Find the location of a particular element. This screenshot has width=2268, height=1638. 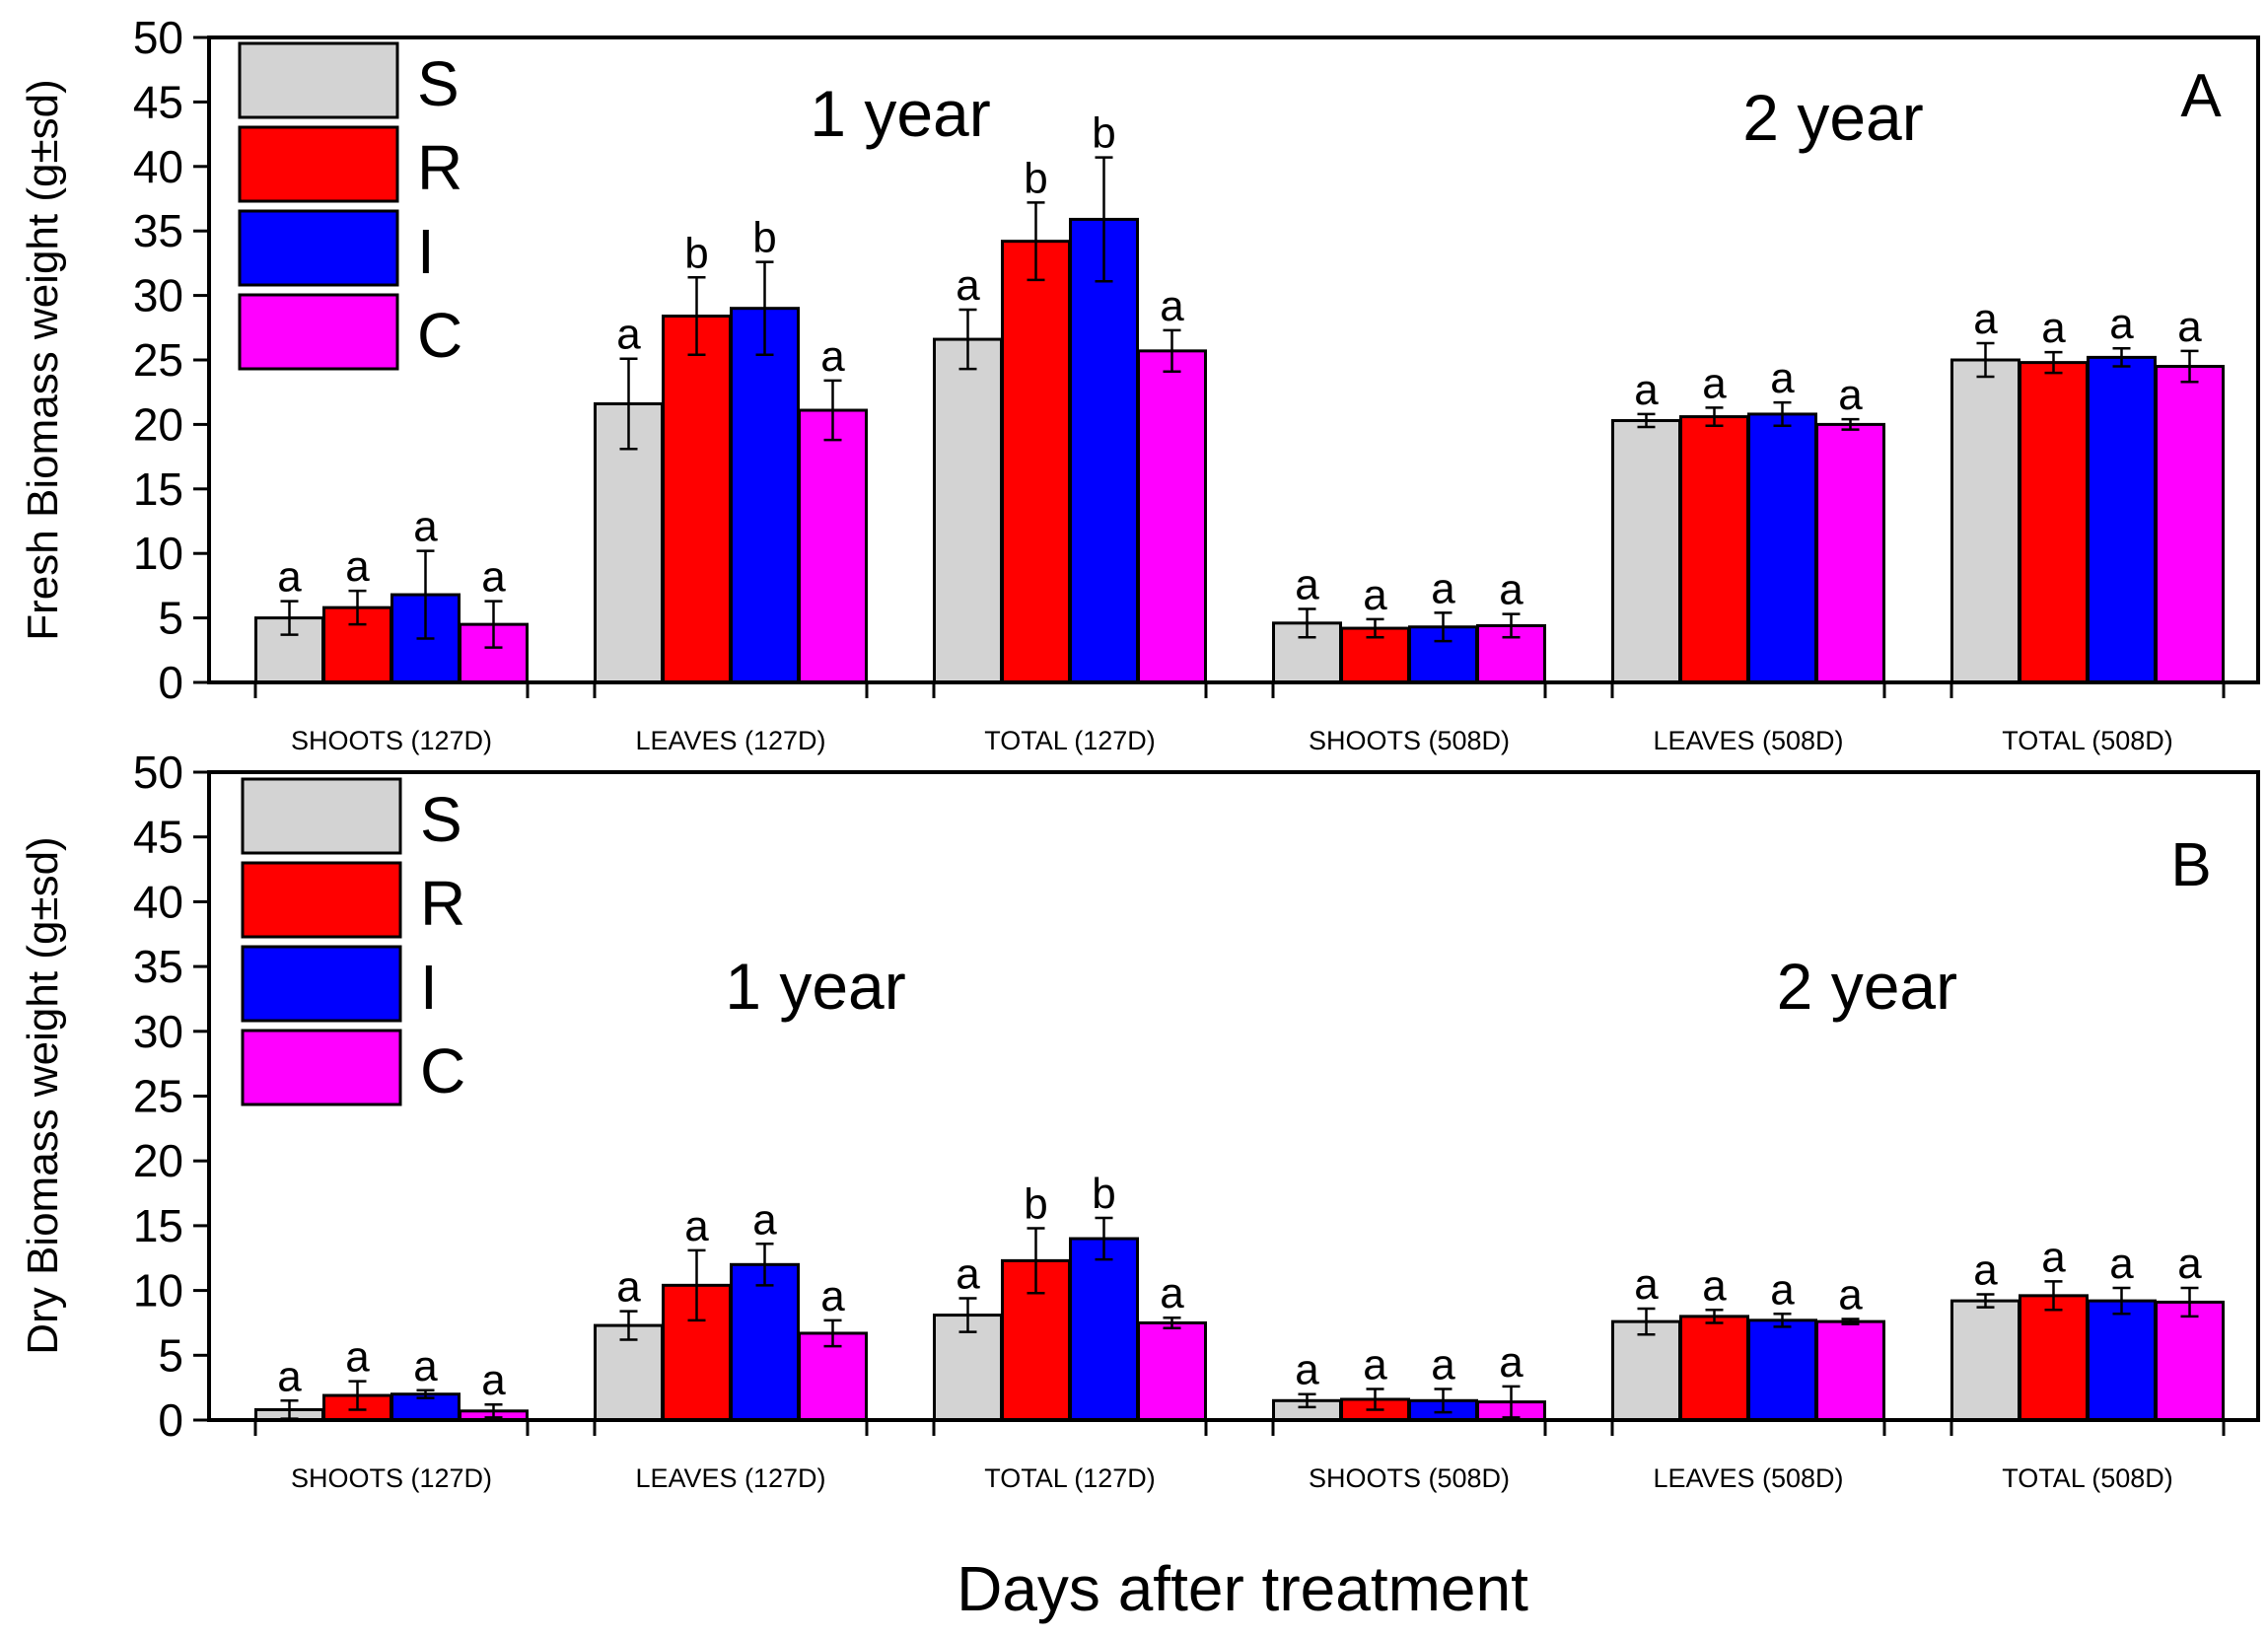

y-tick-label: 5 is located at coordinates (170, 1355).